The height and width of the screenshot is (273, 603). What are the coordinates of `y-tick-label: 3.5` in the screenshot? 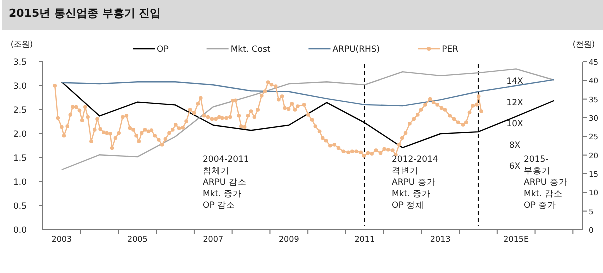 It's located at (20, 63).